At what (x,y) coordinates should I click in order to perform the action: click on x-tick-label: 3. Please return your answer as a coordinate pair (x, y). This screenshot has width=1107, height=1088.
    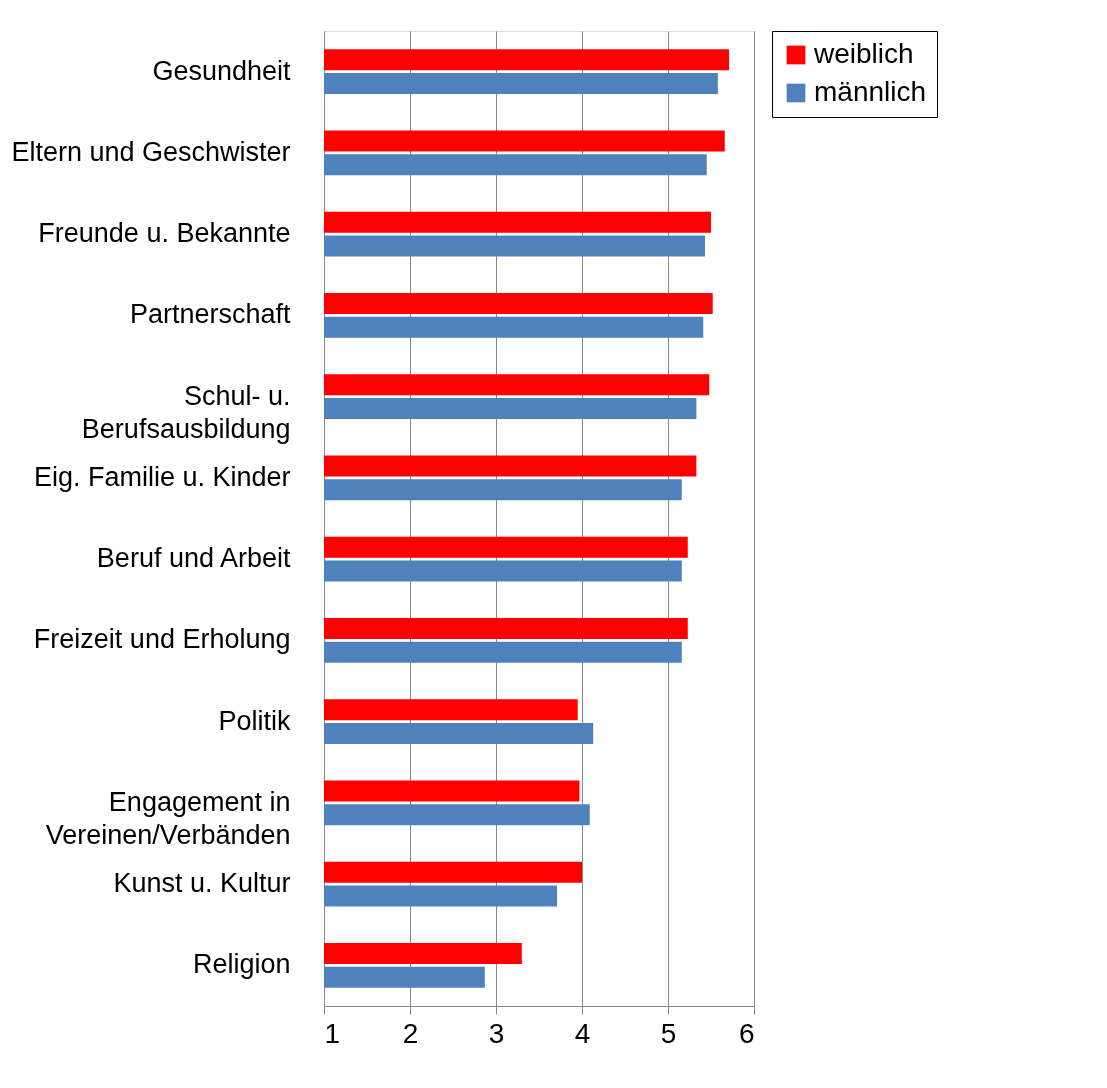
    Looking at the image, I should click on (496, 1033).